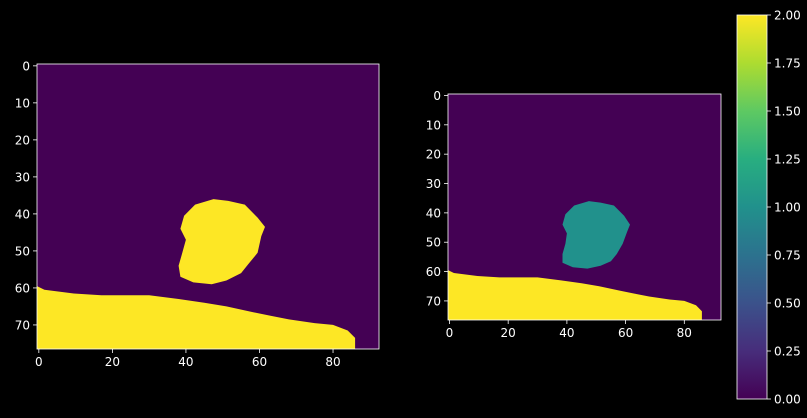 The image size is (807, 418). What do you see at coordinates (787, 112) in the screenshot?
I see `colorbar-tick-label: 1.50` at bounding box center [787, 112].